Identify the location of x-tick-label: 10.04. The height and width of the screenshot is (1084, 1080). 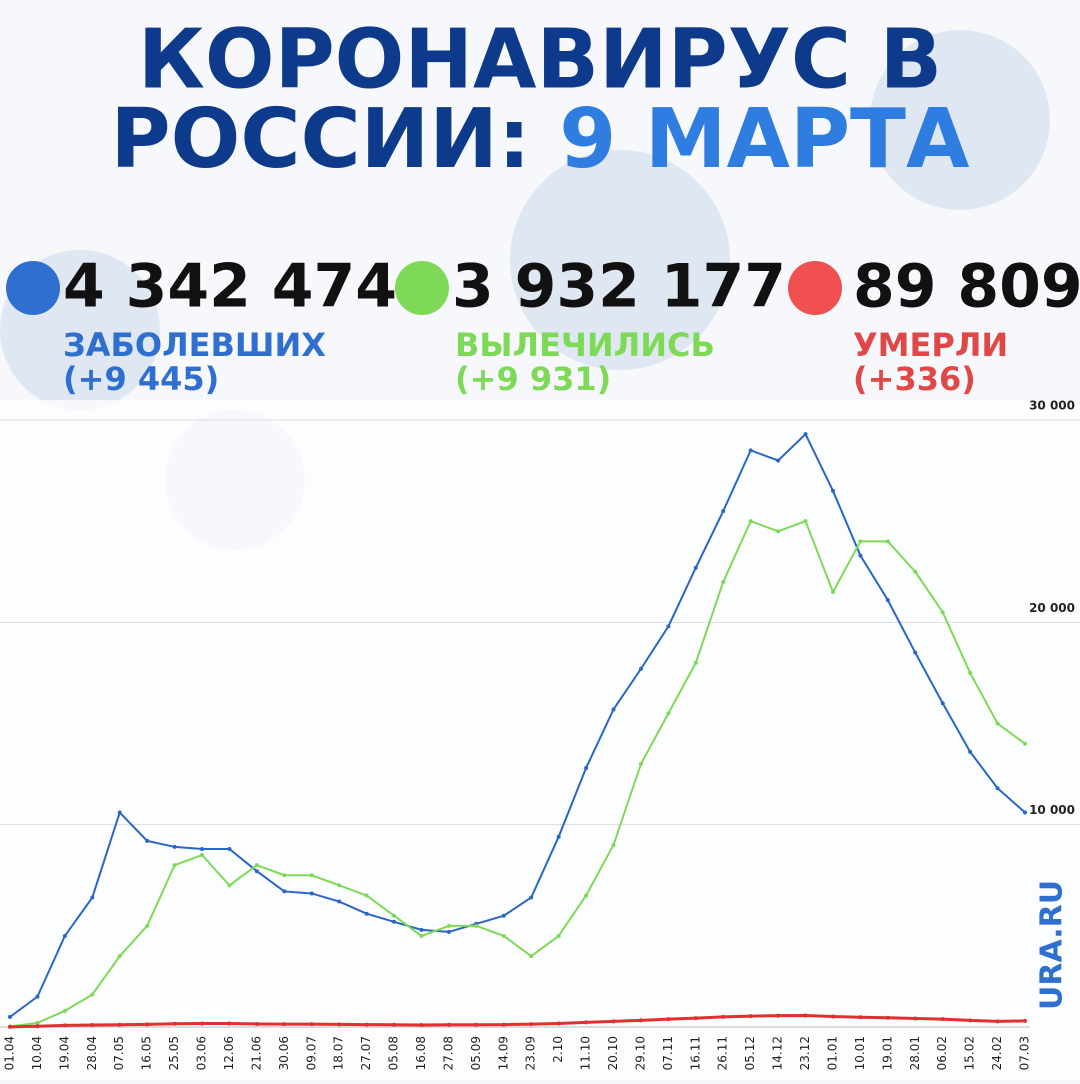
(37, 1053).